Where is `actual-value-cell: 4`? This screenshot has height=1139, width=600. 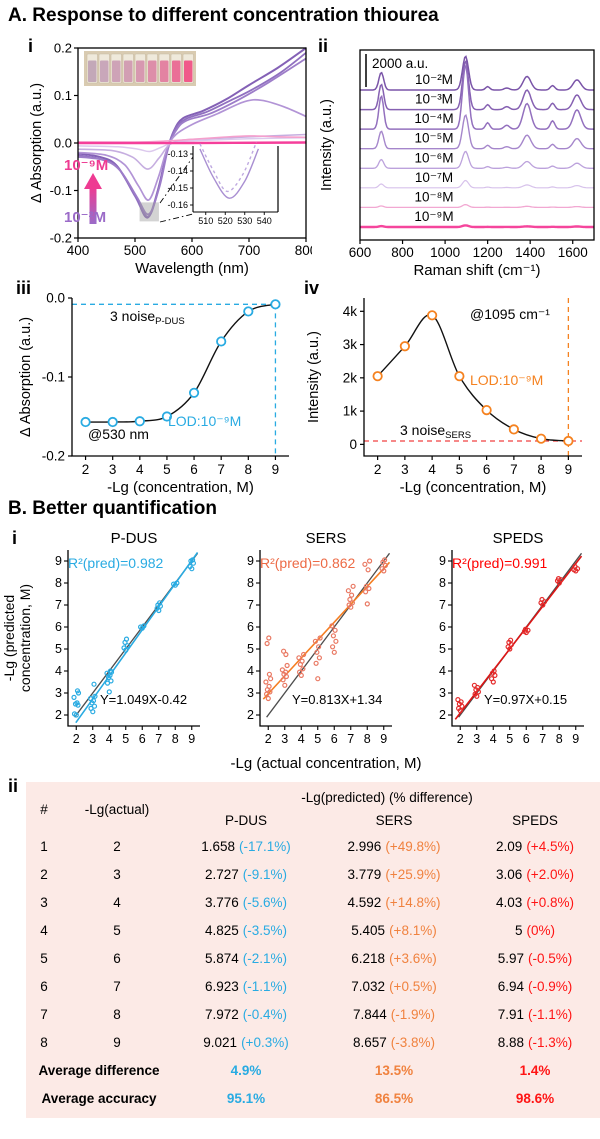 actual-value-cell: 4 is located at coordinates (117, 902).